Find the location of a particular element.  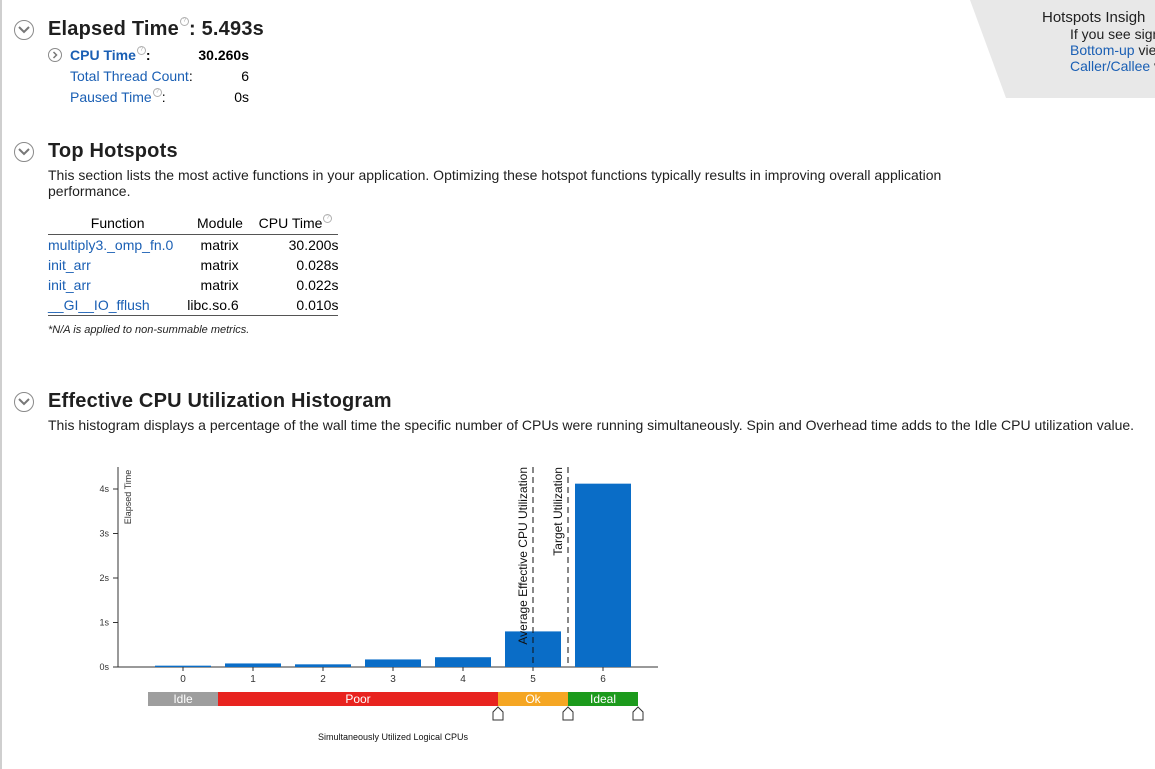

table-row: __GI__IO_fflush libc.so.6 0.010s is located at coordinates (193, 305).